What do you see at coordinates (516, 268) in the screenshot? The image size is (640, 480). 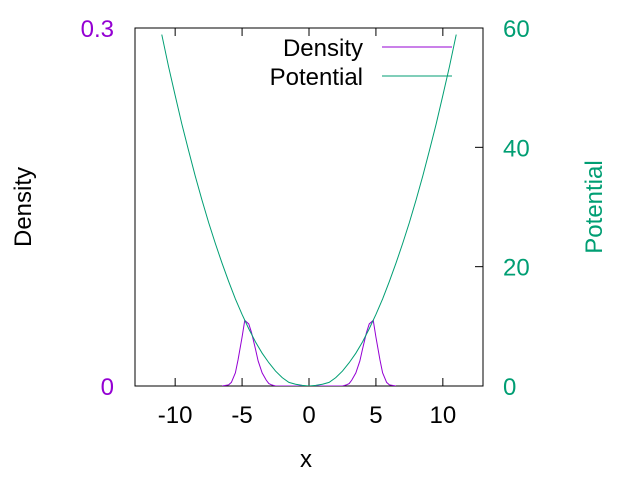 I see `y2-tick-label: 20` at bounding box center [516, 268].